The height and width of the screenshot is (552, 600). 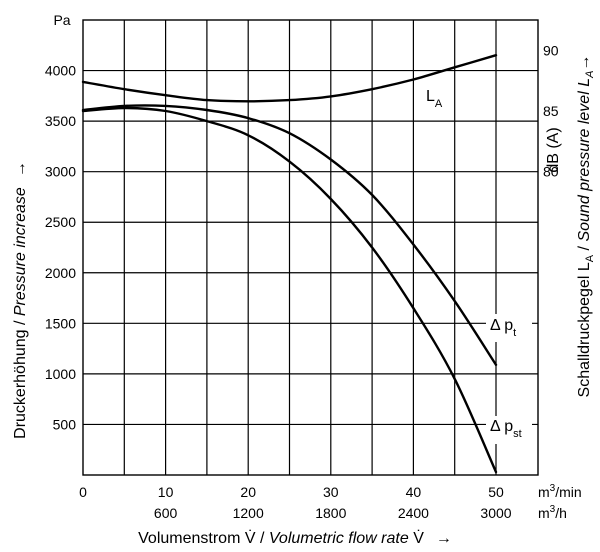 I want to click on x-tick-label-secondary: 3000, so click(x=495, y=513).